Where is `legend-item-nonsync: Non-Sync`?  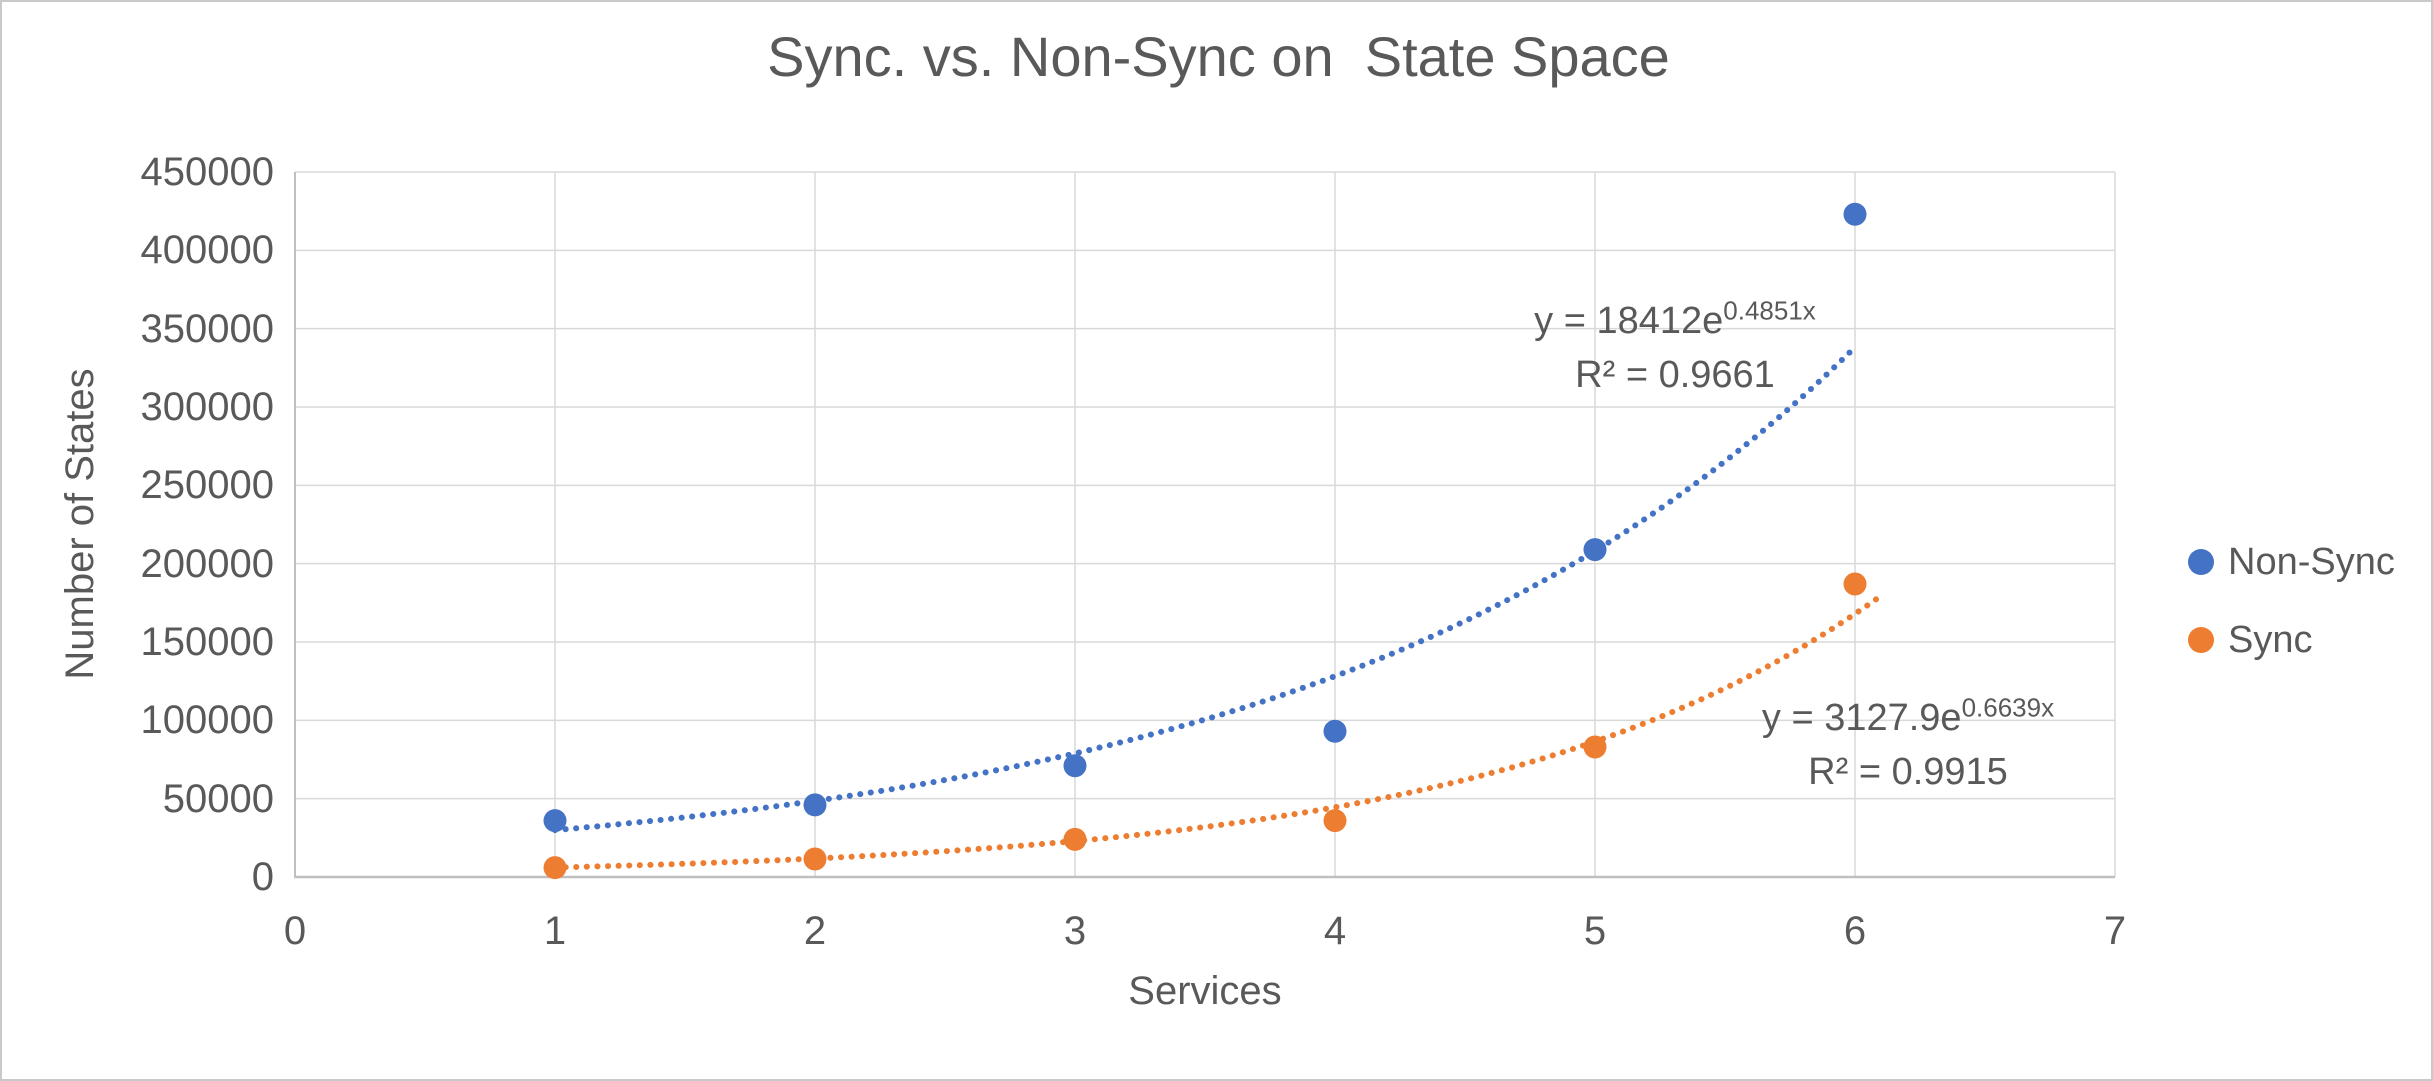 legend-item-nonsync: Non-Sync is located at coordinates (2291, 561).